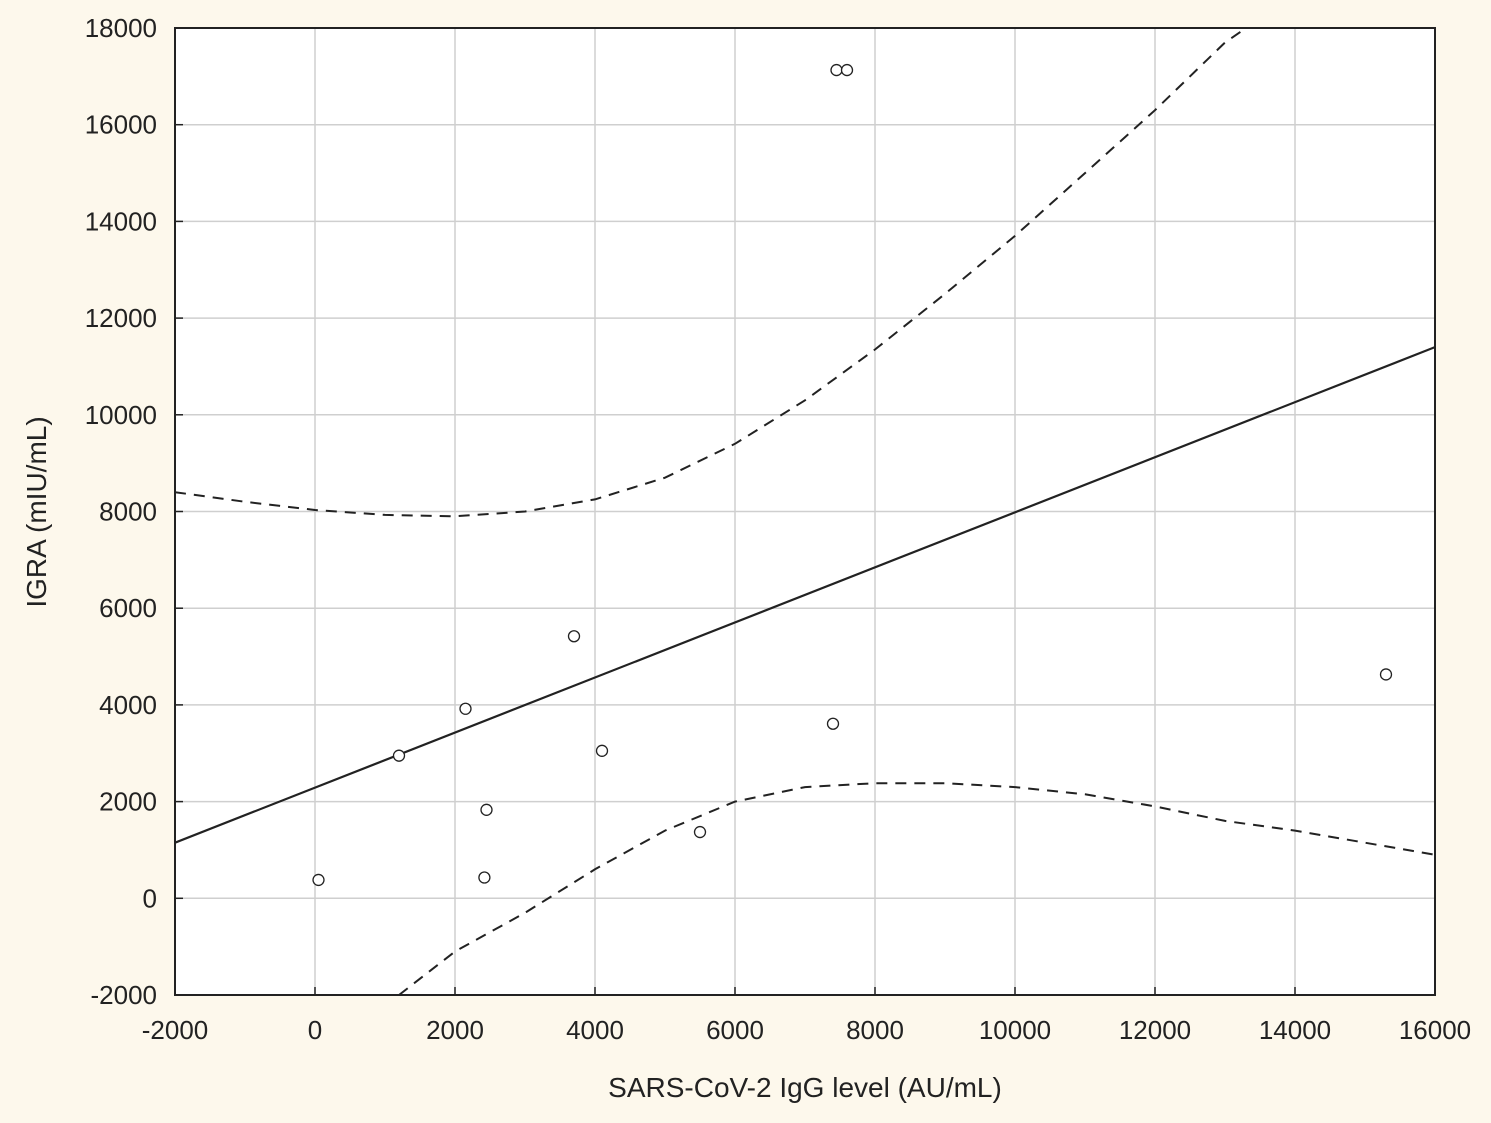 This screenshot has width=1491, height=1123. I want to click on x-tick-label: 4000, so click(595, 1030).